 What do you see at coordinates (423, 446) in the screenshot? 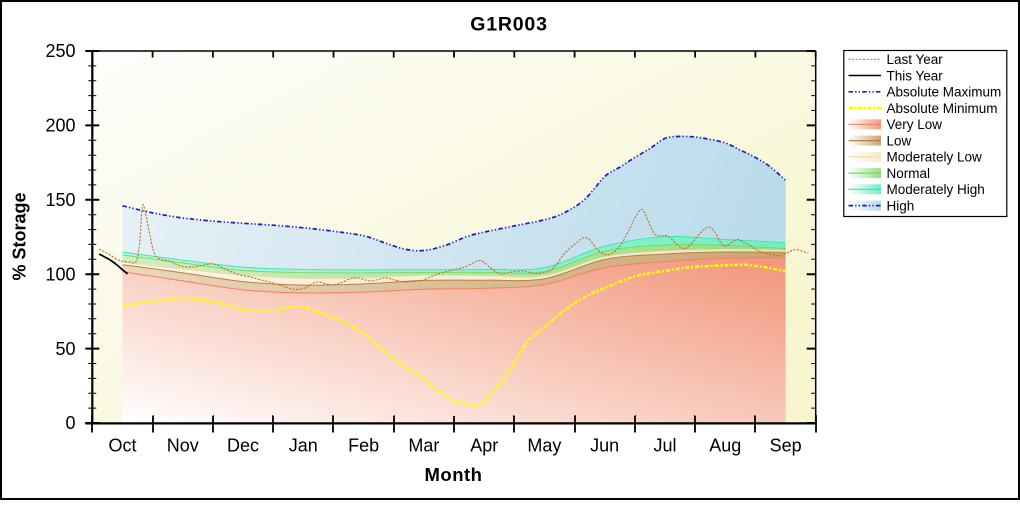
I see `svg-text: Mar` at bounding box center [423, 446].